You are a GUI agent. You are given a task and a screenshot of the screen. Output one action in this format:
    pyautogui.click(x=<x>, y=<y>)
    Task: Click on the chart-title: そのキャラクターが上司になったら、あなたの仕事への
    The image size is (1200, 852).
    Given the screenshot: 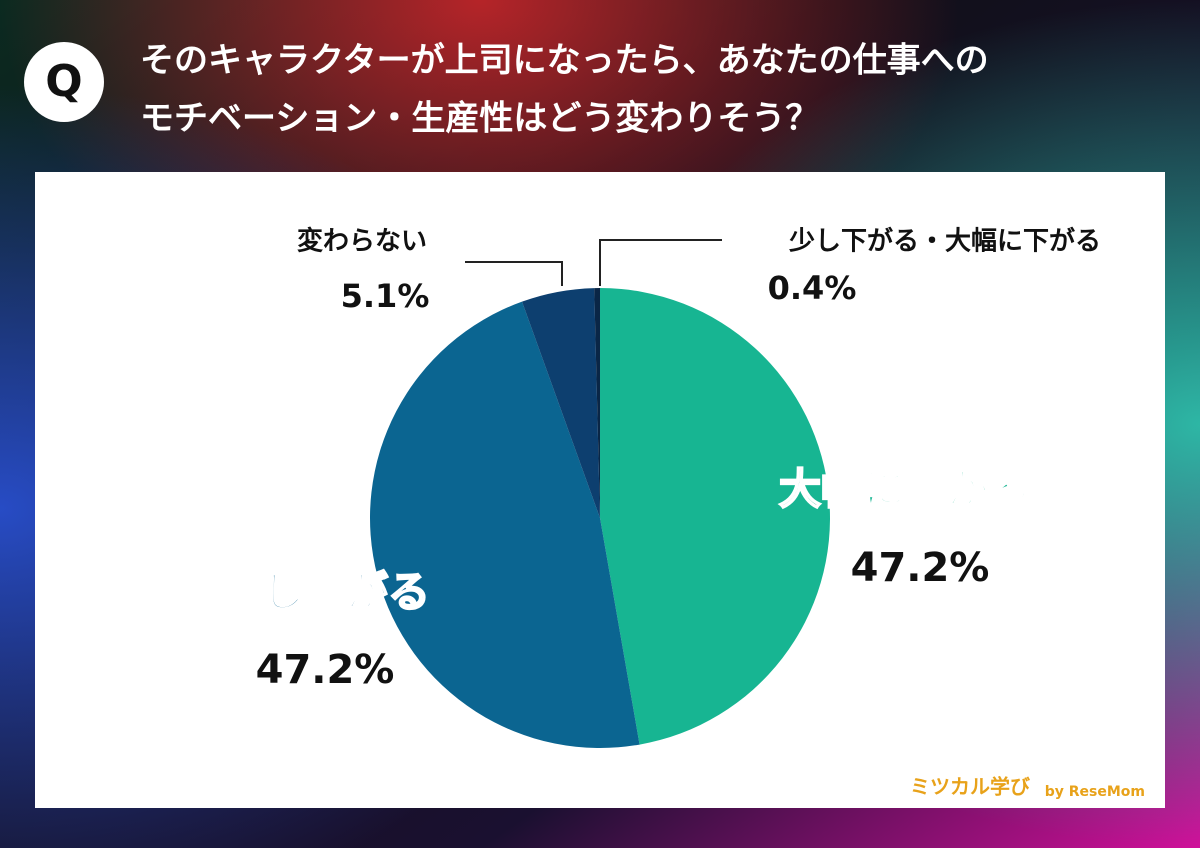 What is the action you would take?
    pyautogui.click(x=564, y=61)
    